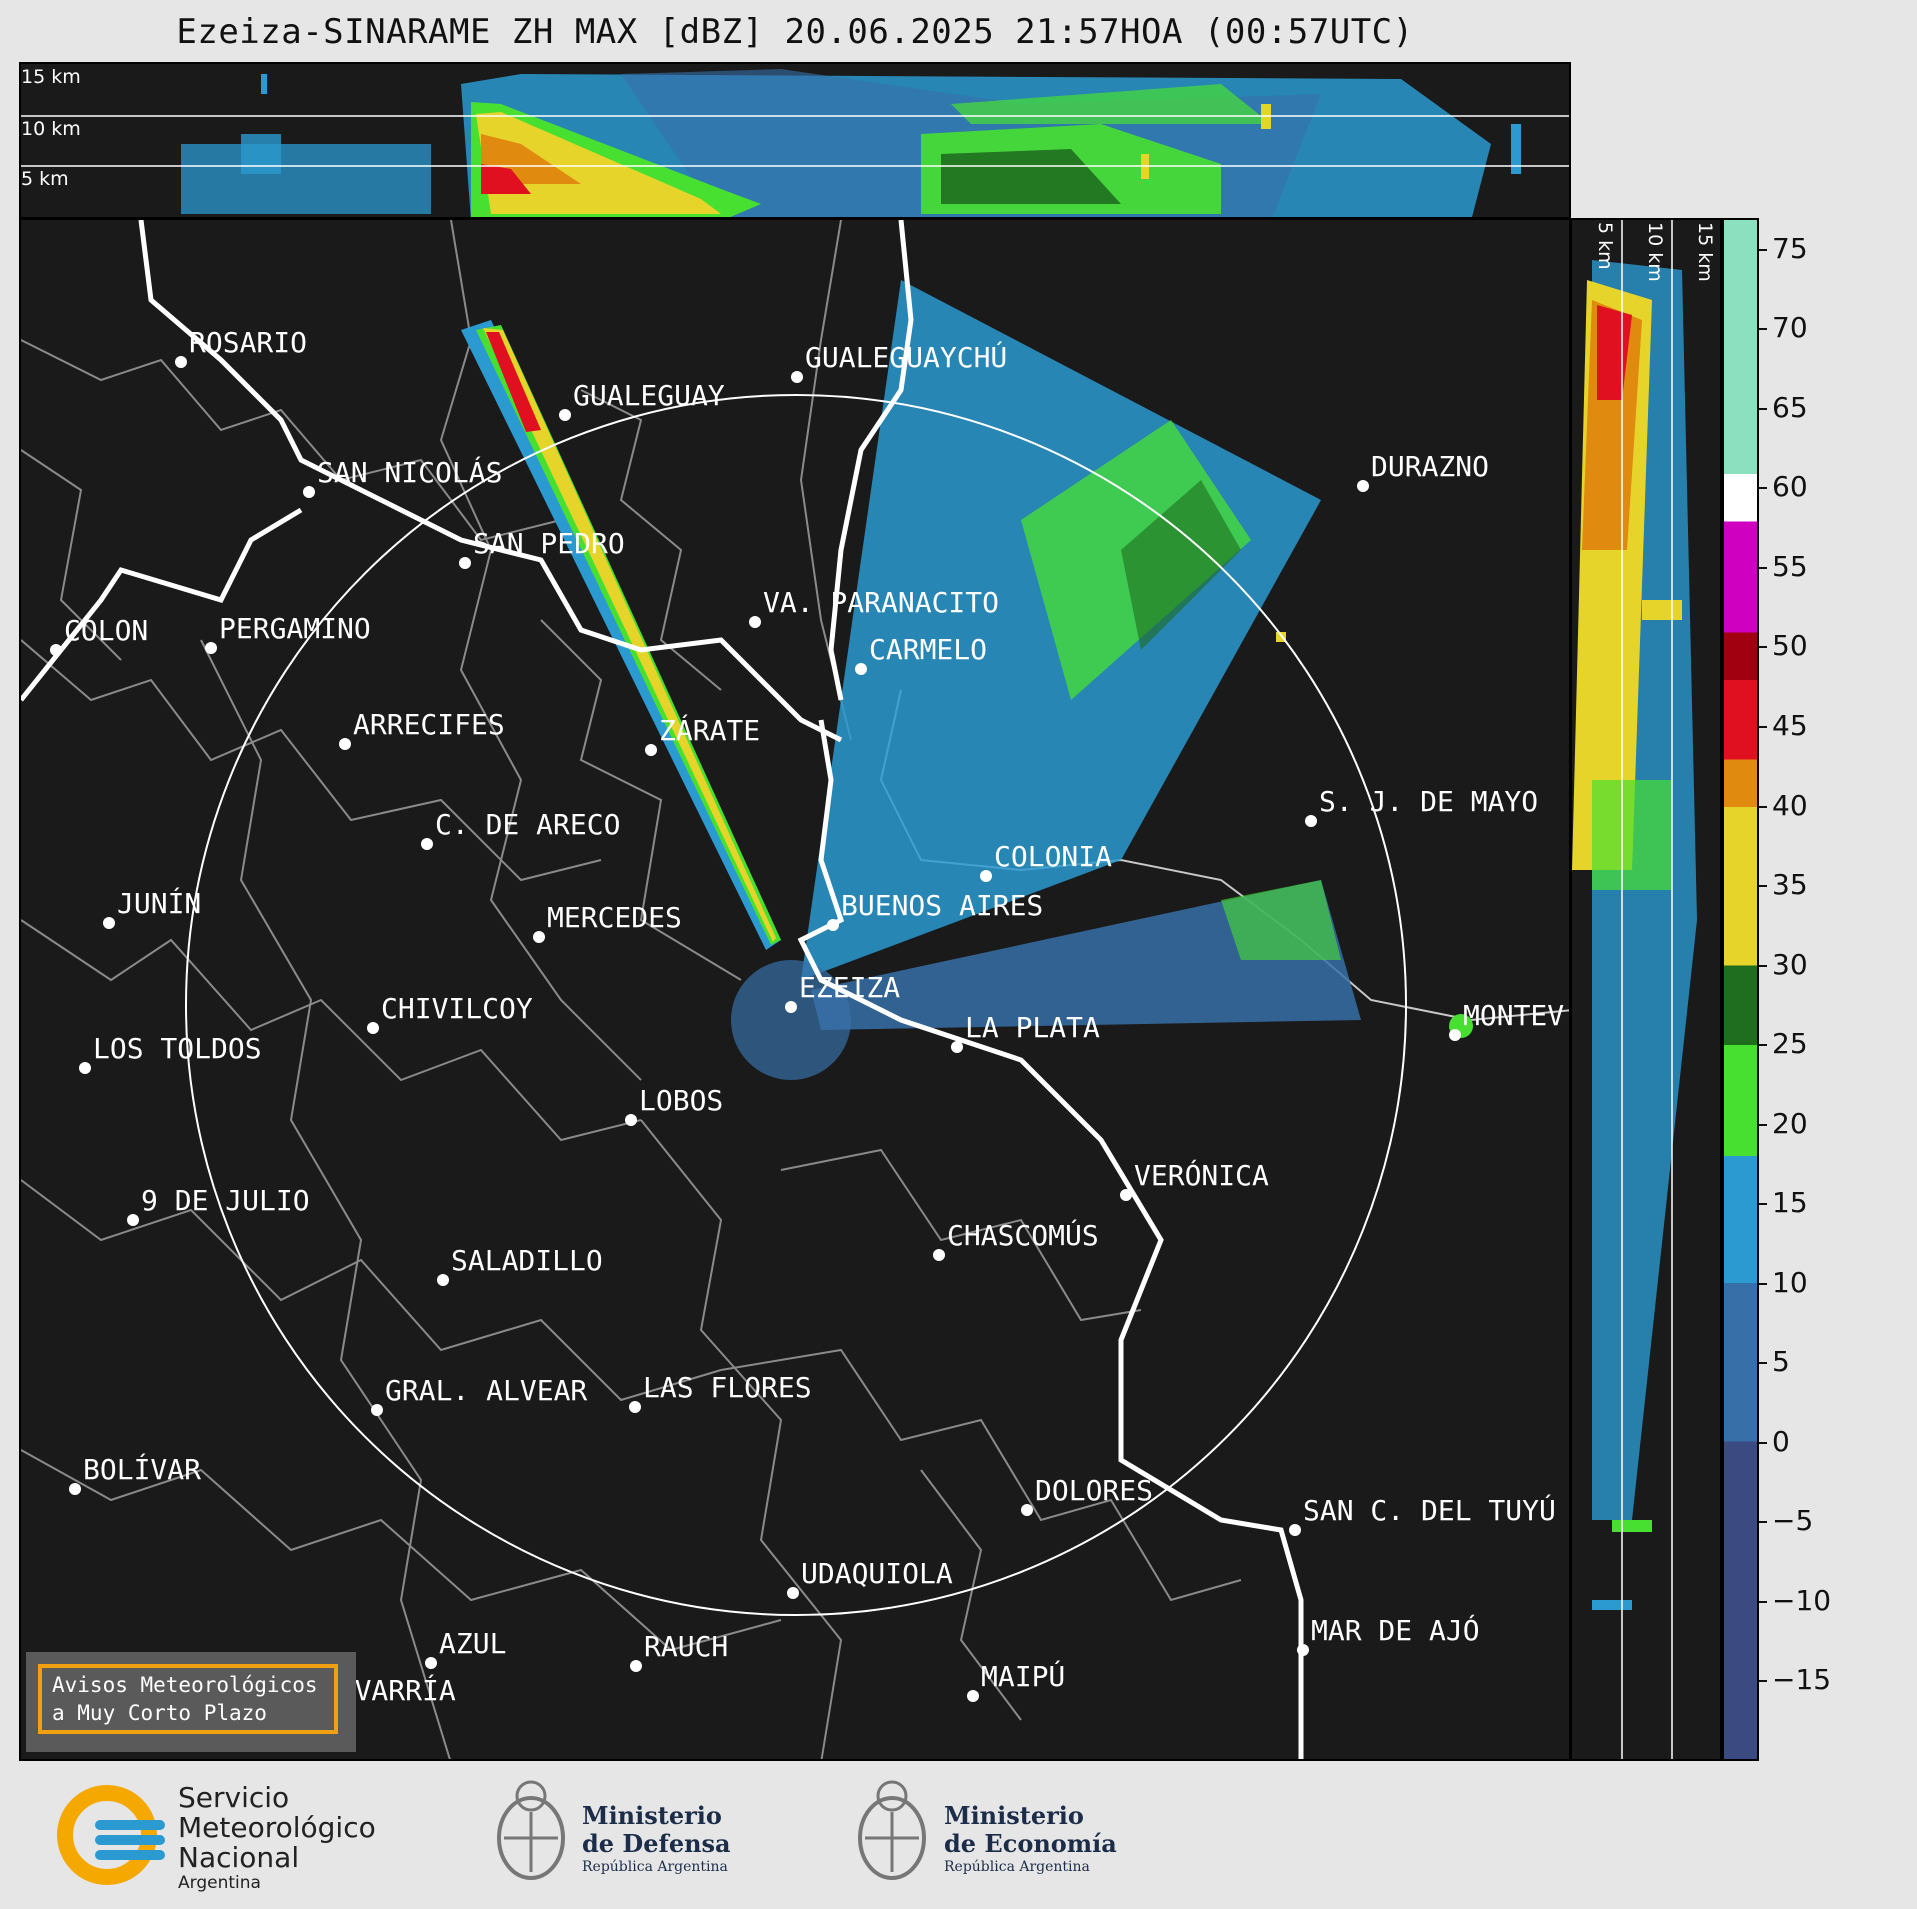 The height and width of the screenshot is (1909, 1917). Describe the element at coordinates (111, 1835) in the screenshot. I see `smn-logo-icon` at that location.